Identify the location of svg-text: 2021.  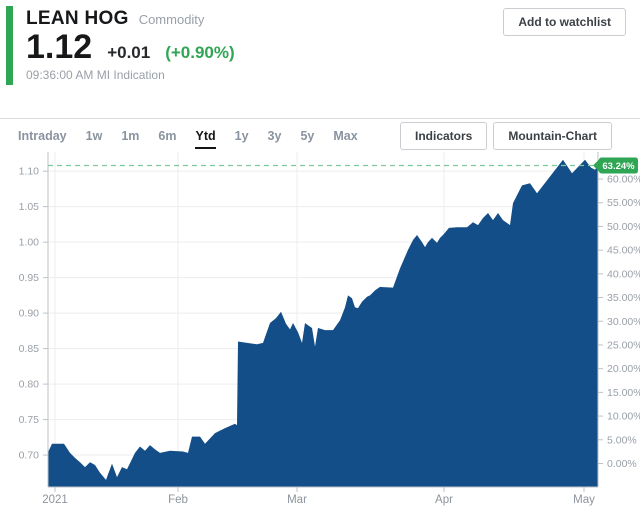
(55, 500).